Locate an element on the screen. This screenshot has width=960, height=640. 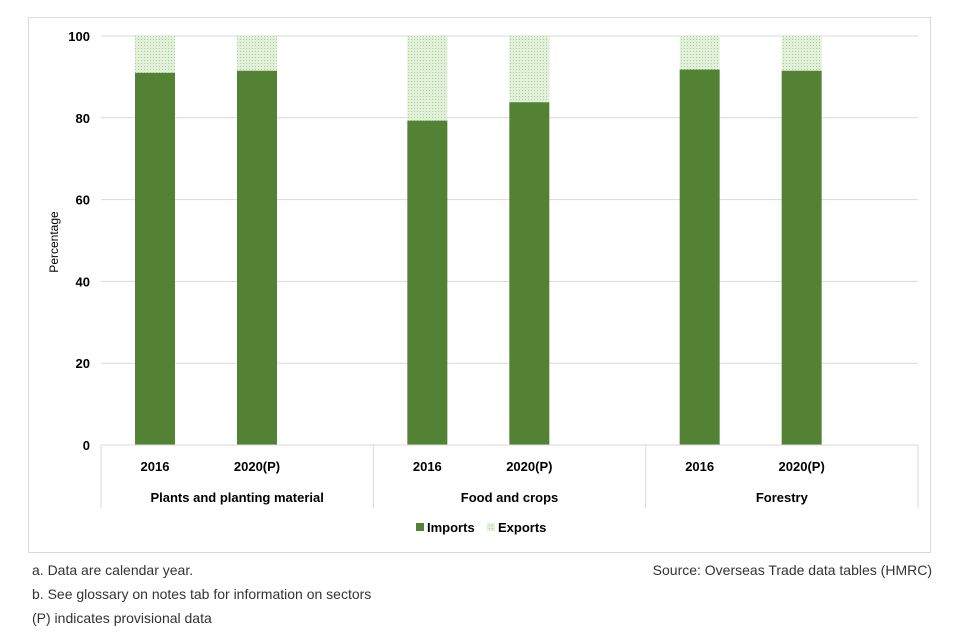
y-tick-label: 40 is located at coordinates (83, 281).